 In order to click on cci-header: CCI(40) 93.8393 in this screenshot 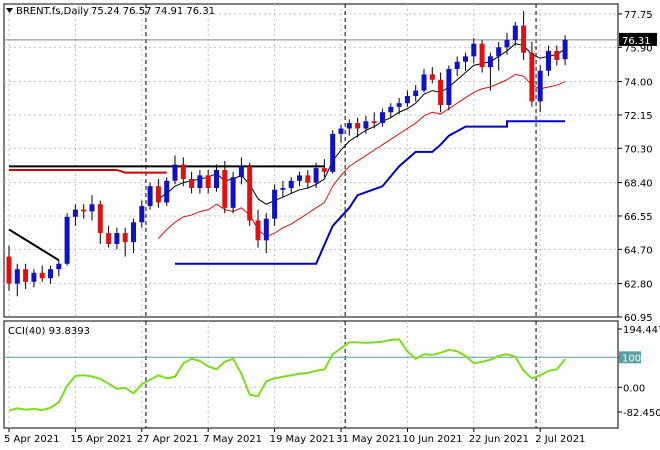, I will do `click(49, 331)`.